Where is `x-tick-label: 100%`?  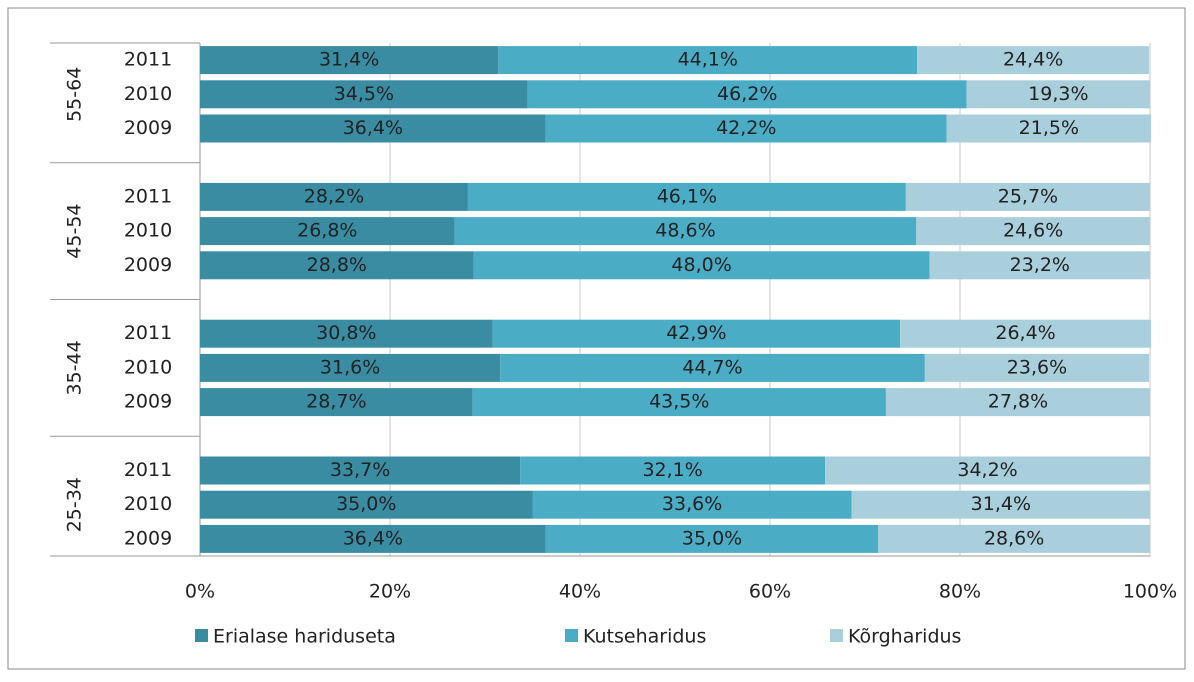 x-tick-label: 100% is located at coordinates (1150, 592).